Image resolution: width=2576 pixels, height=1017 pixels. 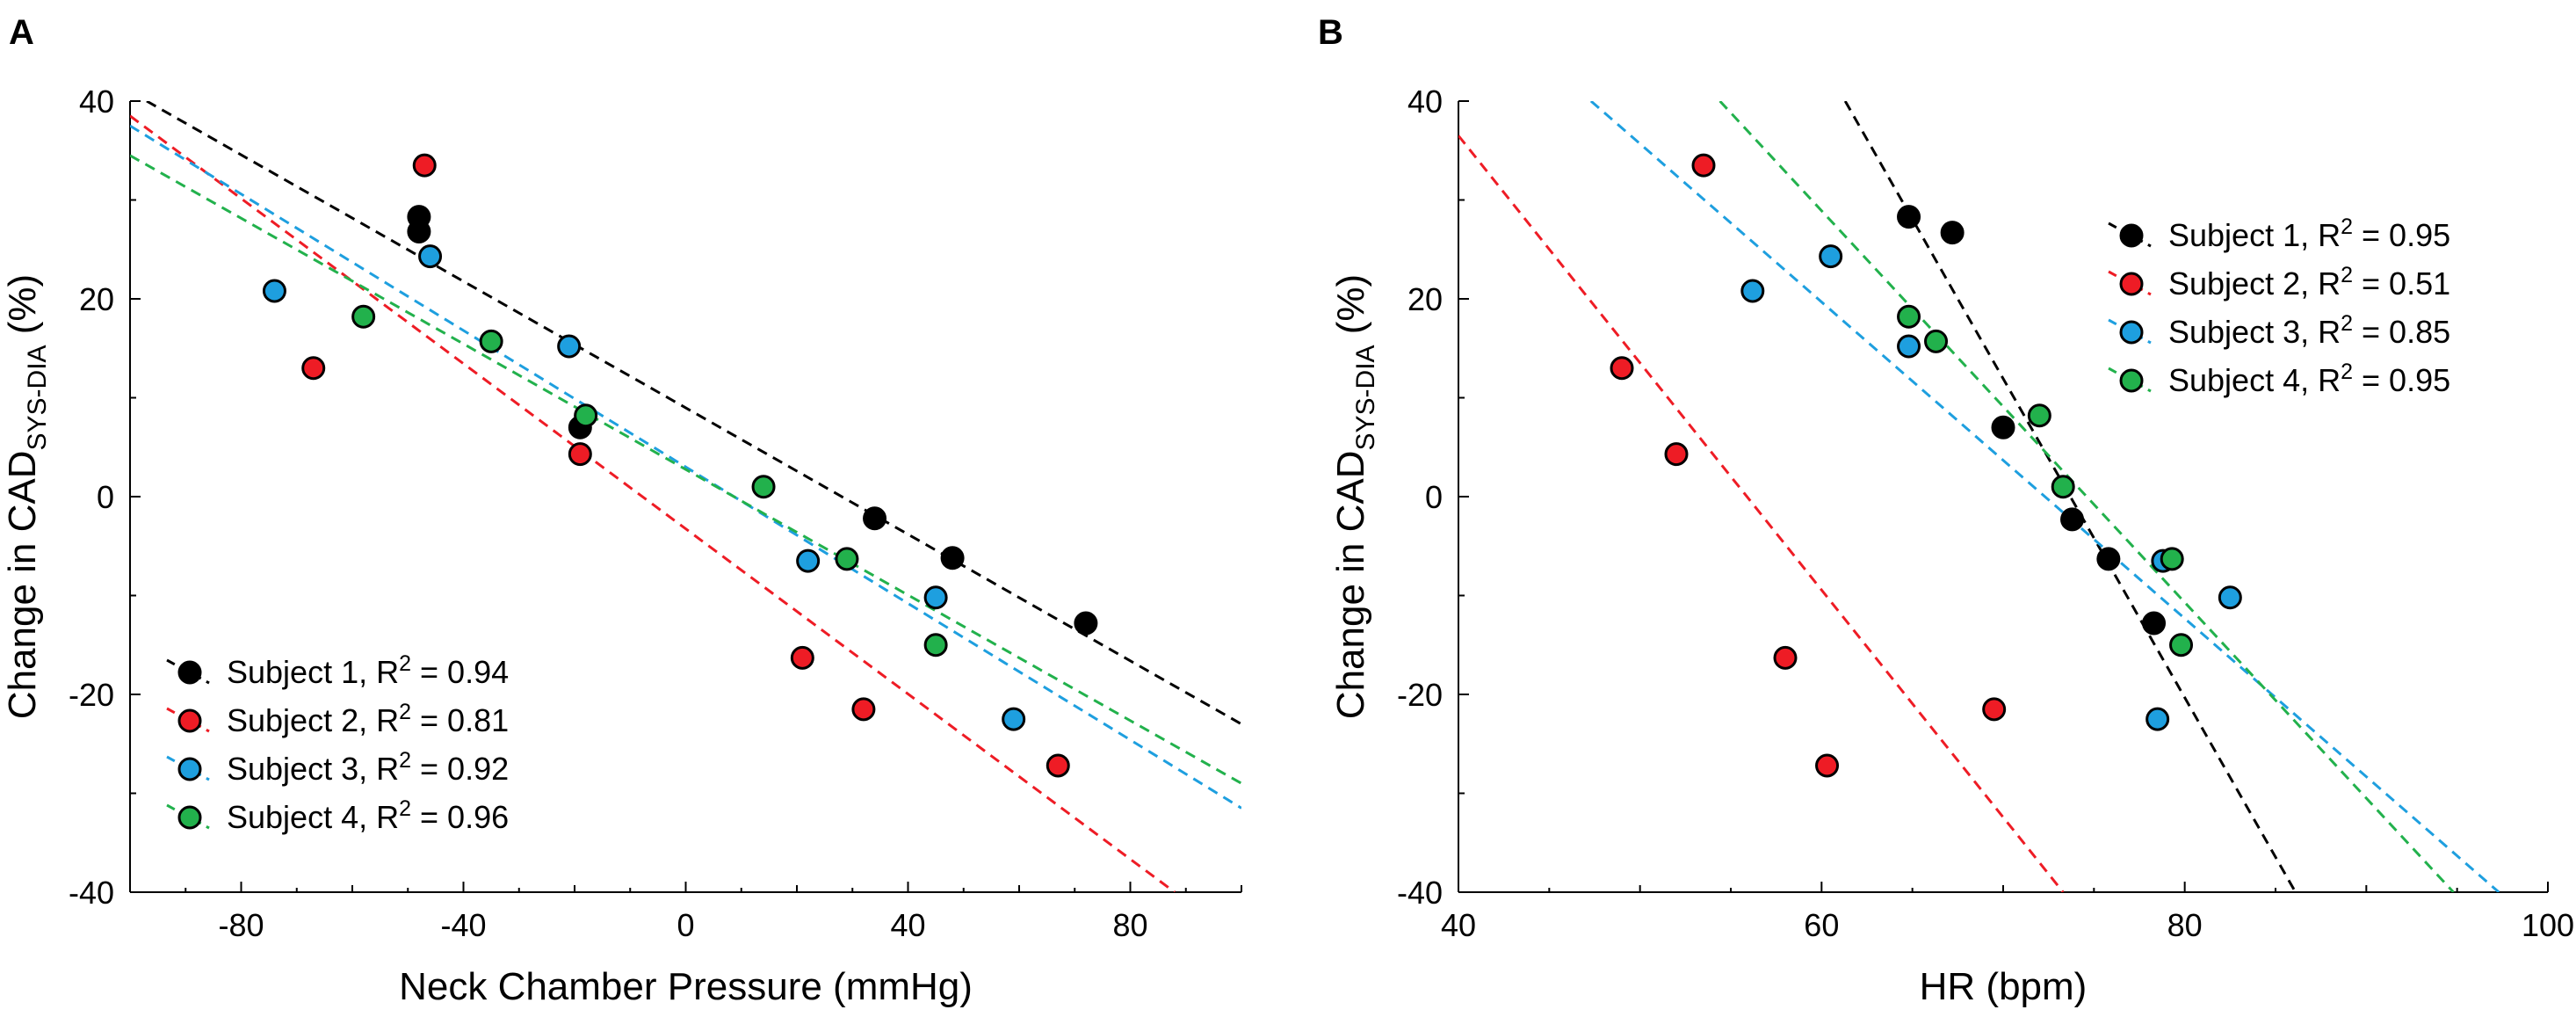 I want to click on legend-r2-value: = 0.92, so click(x=460, y=769).